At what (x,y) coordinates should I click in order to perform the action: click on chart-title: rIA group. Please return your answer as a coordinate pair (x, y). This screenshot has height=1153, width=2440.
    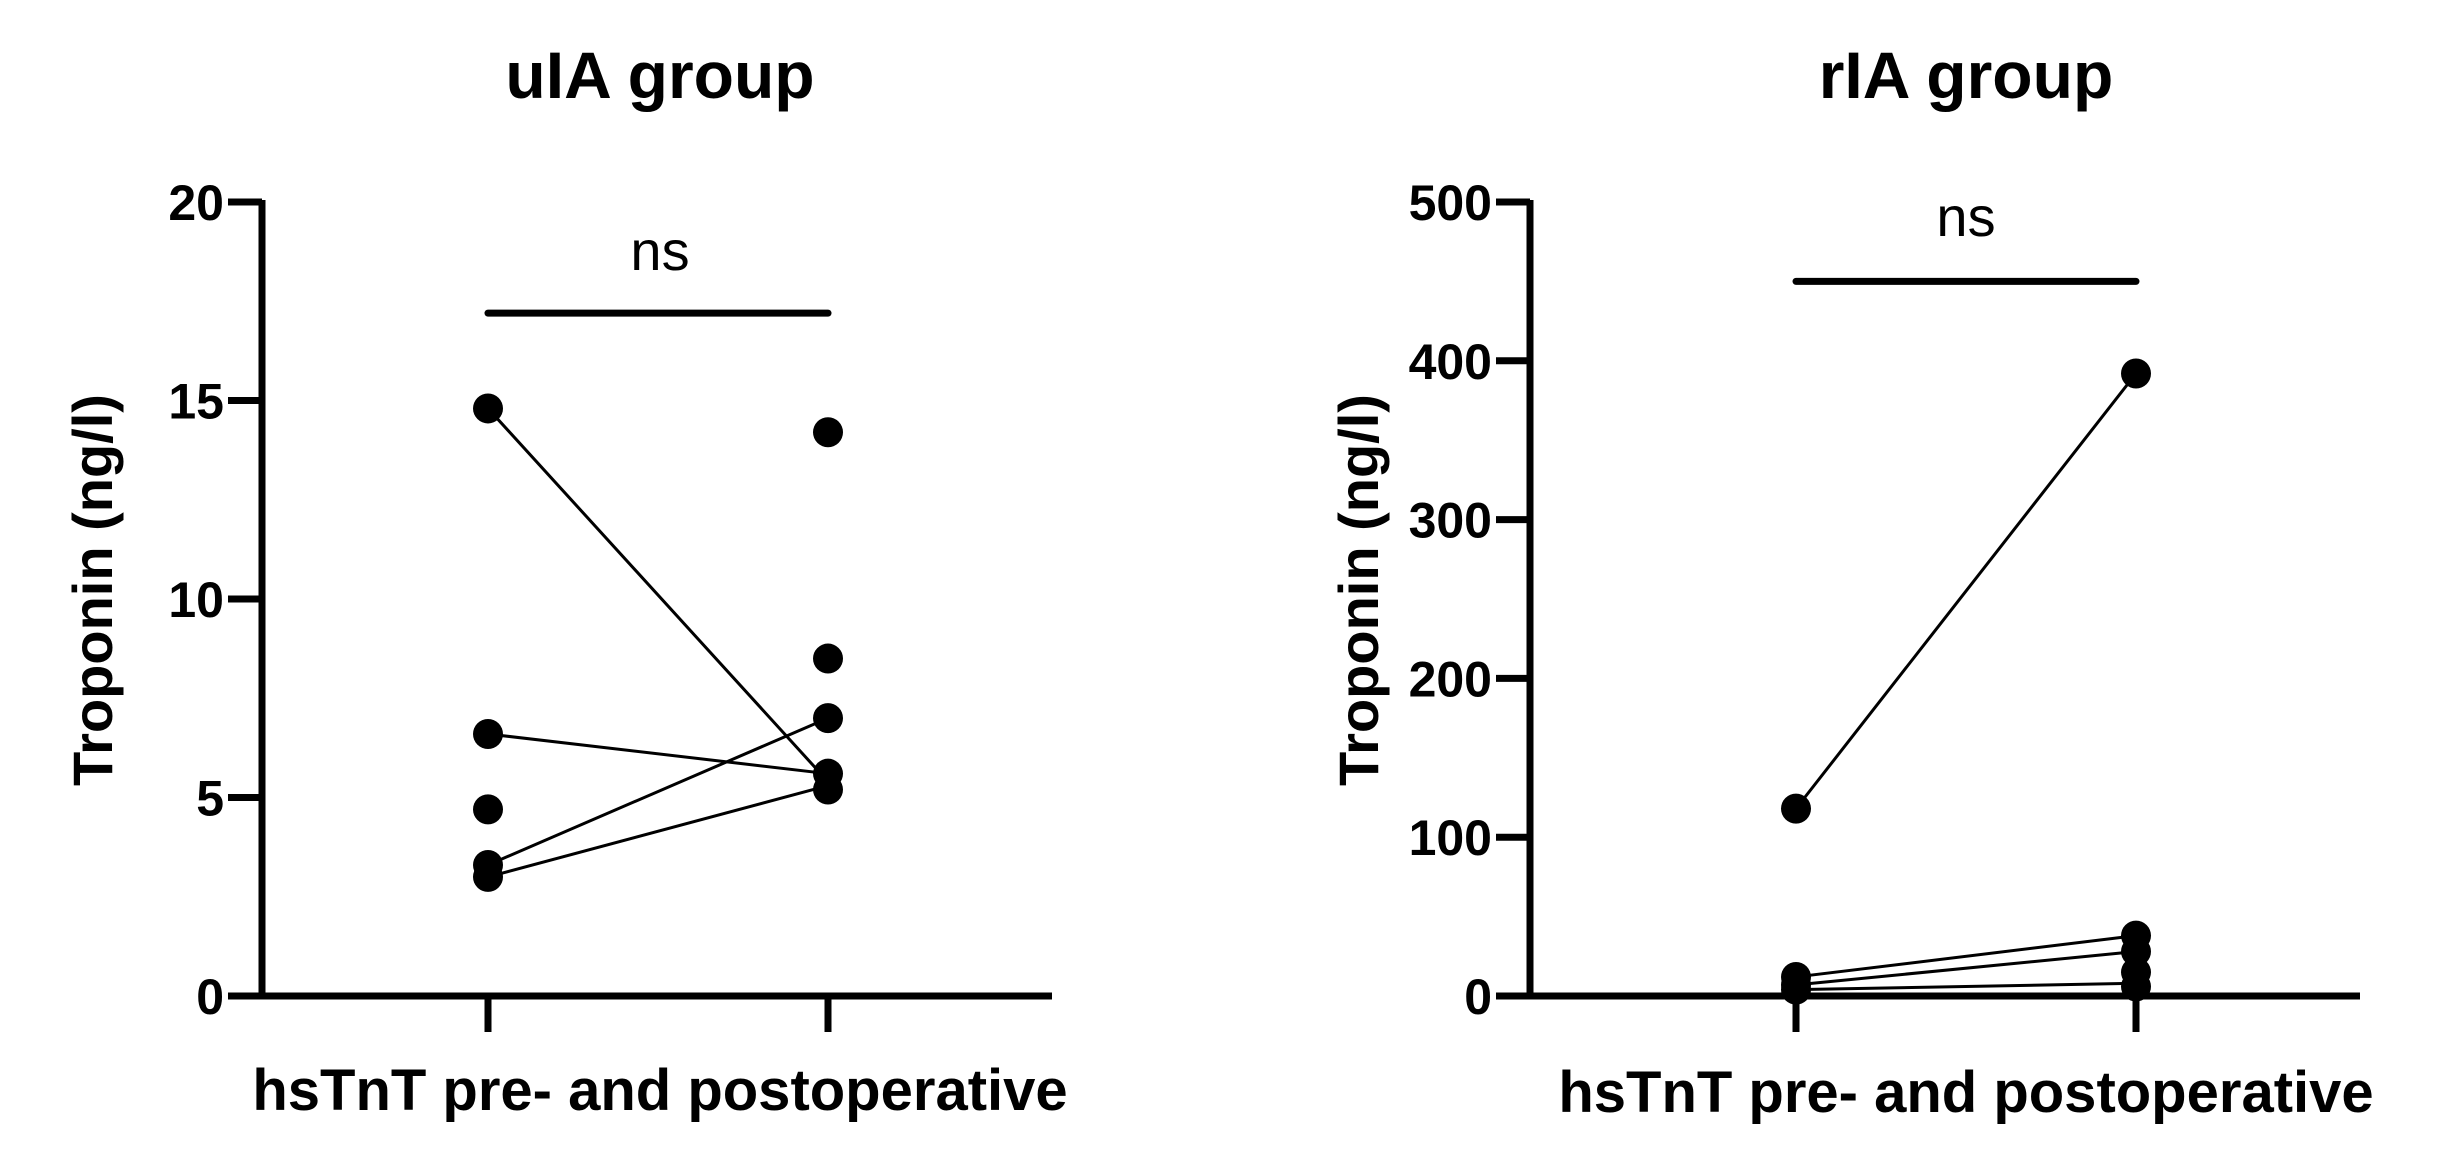
    Looking at the image, I should click on (1966, 75).